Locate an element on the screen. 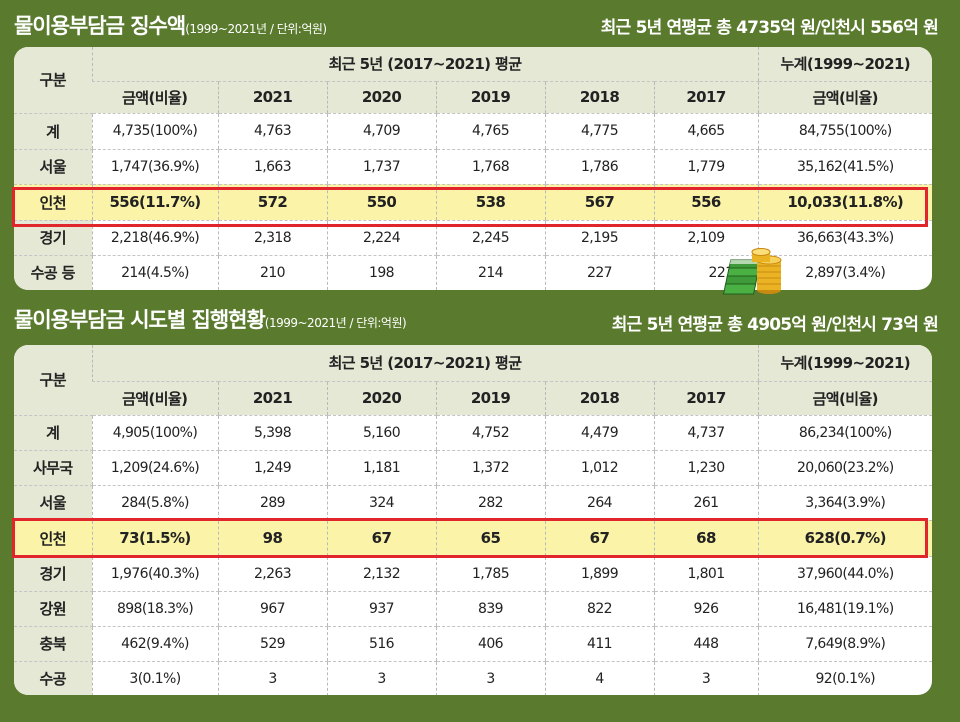 This screenshot has width=960, height=722. table-cell: 448 is located at coordinates (706, 644).